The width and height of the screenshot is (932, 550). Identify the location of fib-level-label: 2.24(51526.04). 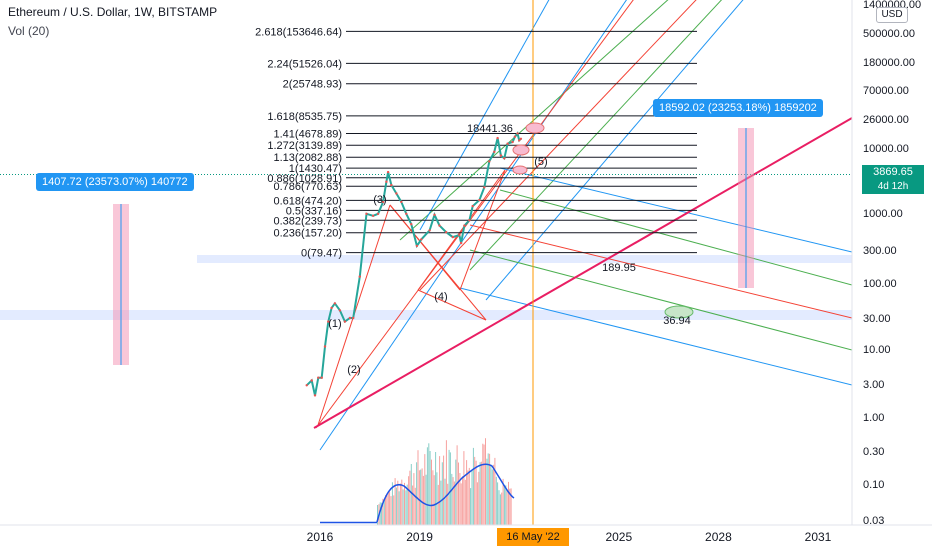
(304, 64).